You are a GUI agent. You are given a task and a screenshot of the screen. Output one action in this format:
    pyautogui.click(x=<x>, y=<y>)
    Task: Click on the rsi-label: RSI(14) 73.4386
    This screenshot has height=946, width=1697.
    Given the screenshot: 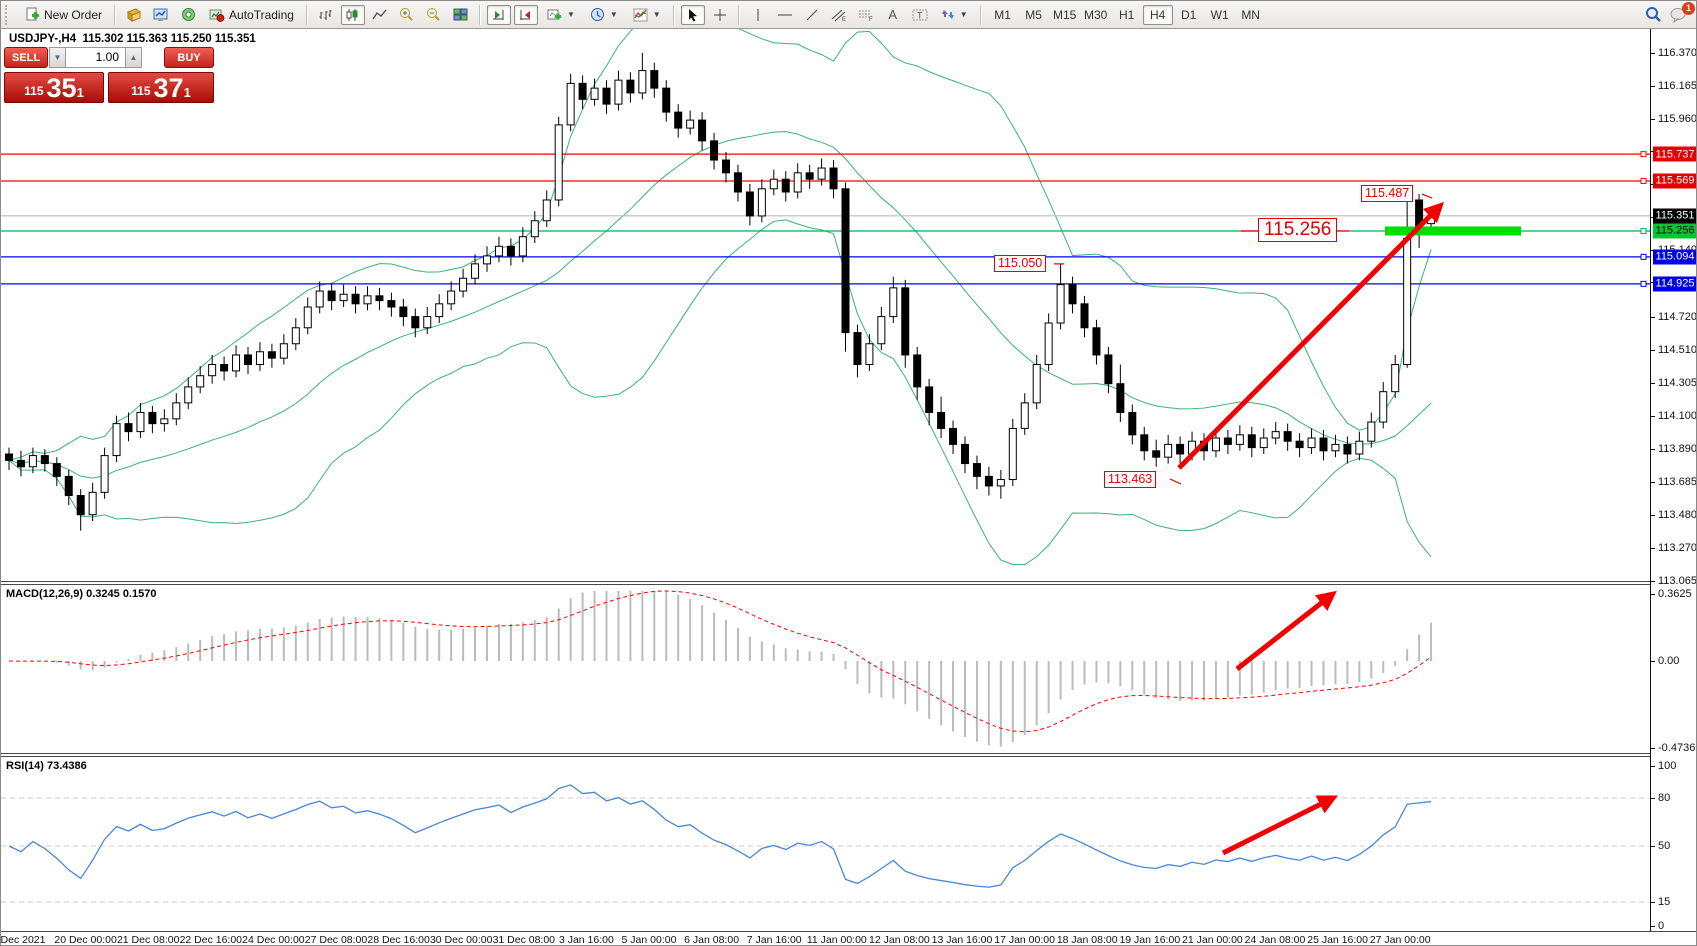 What is the action you would take?
    pyautogui.click(x=46, y=766)
    